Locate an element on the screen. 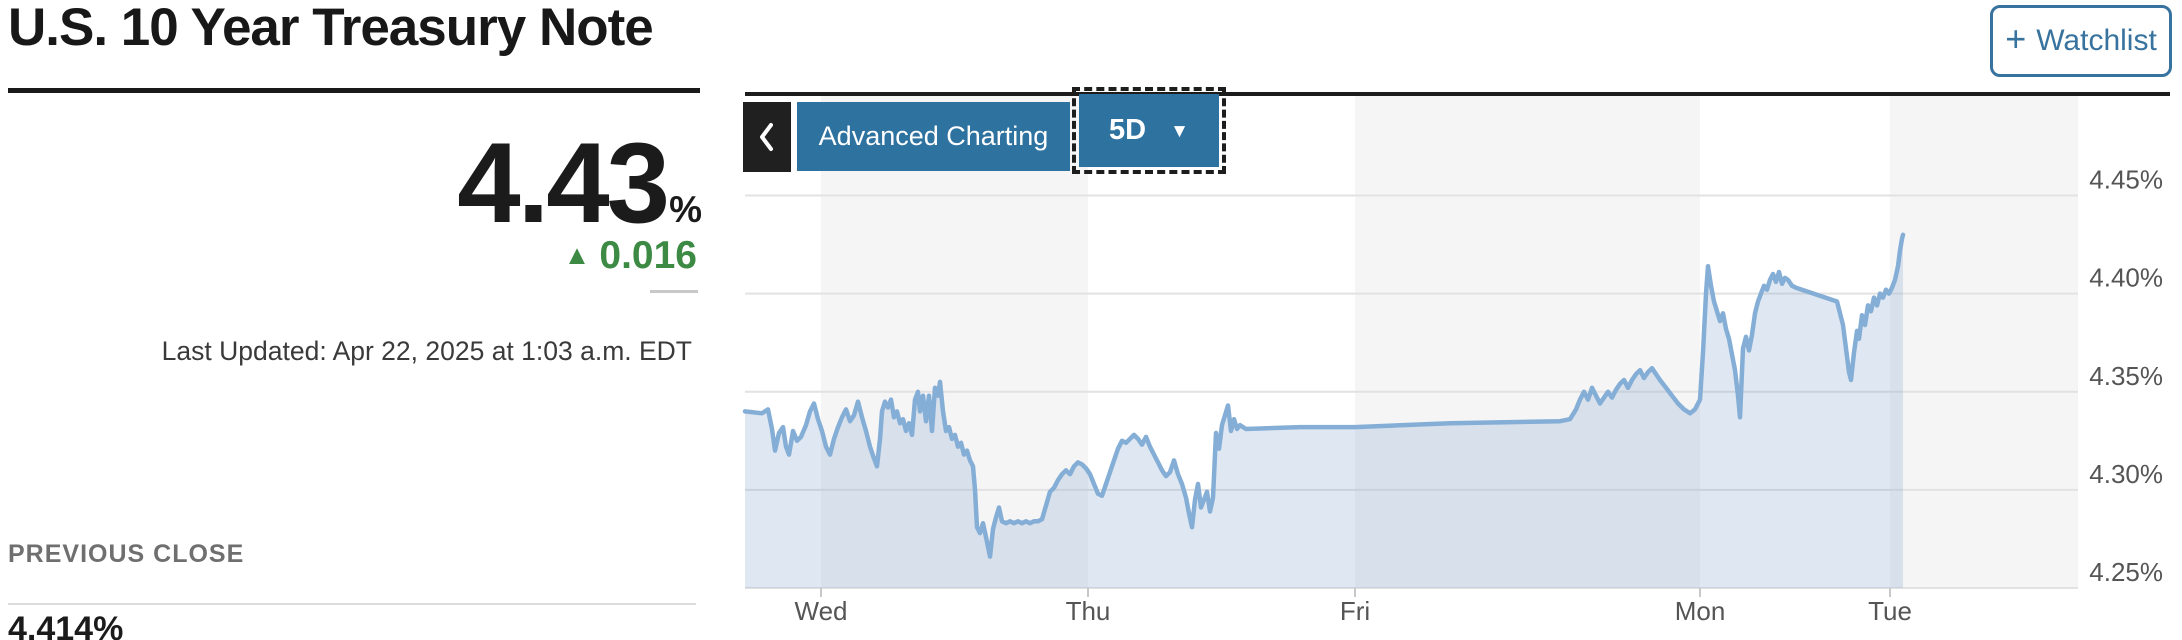  y-axis-label: 4.25% is located at coordinates (2126, 572).